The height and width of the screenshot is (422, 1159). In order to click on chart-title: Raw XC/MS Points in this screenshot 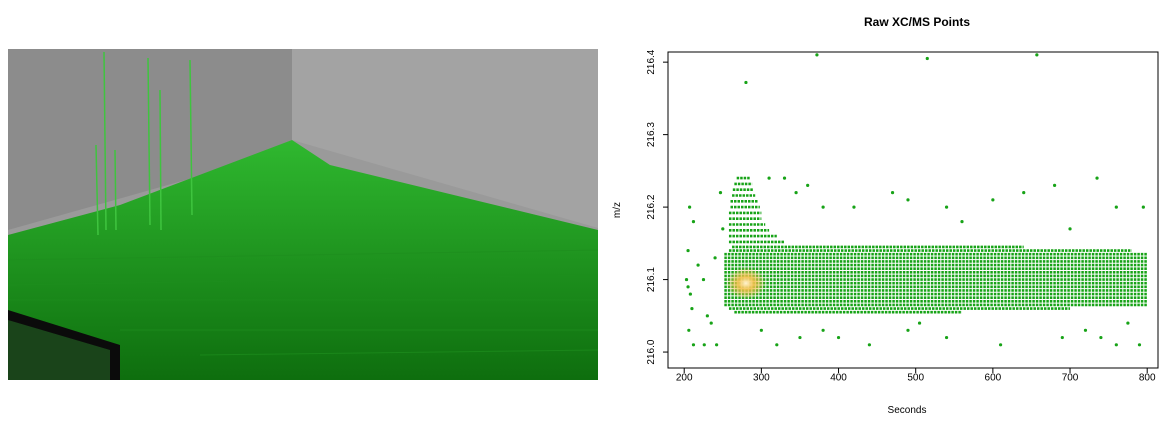, I will do `click(917, 22)`.